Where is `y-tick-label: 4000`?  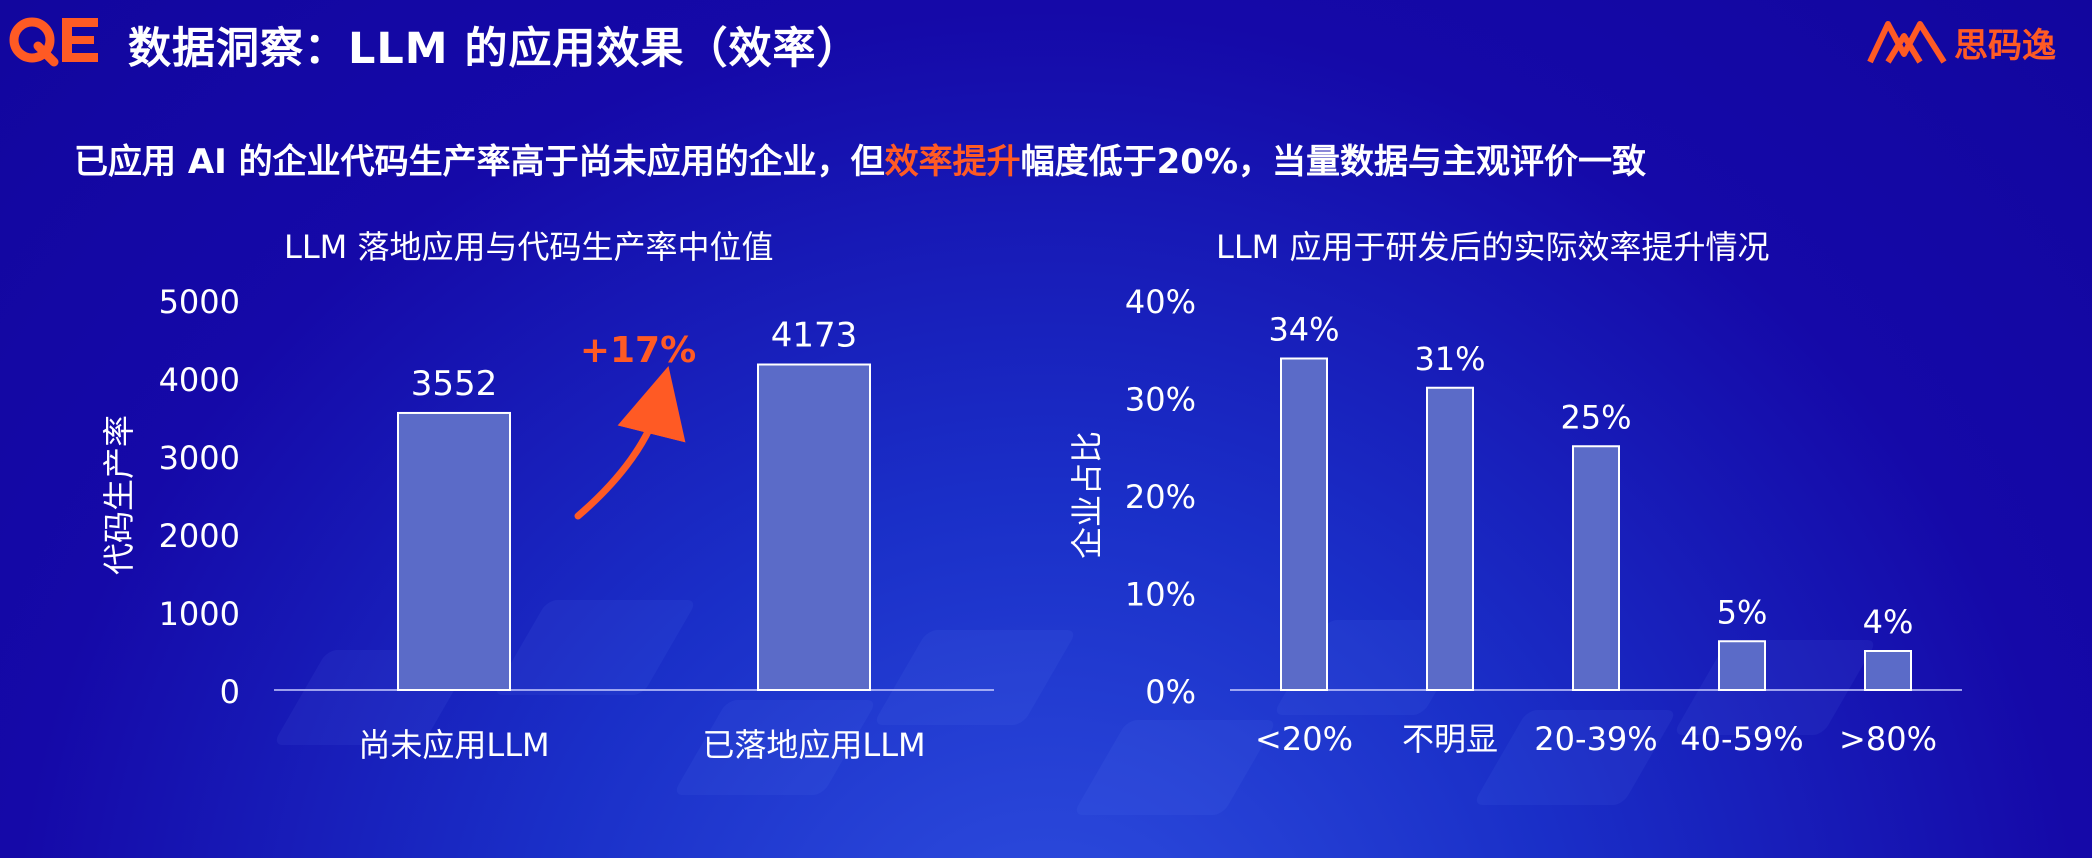 y-tick-label: 4000 is located at coordinates (199, 380).